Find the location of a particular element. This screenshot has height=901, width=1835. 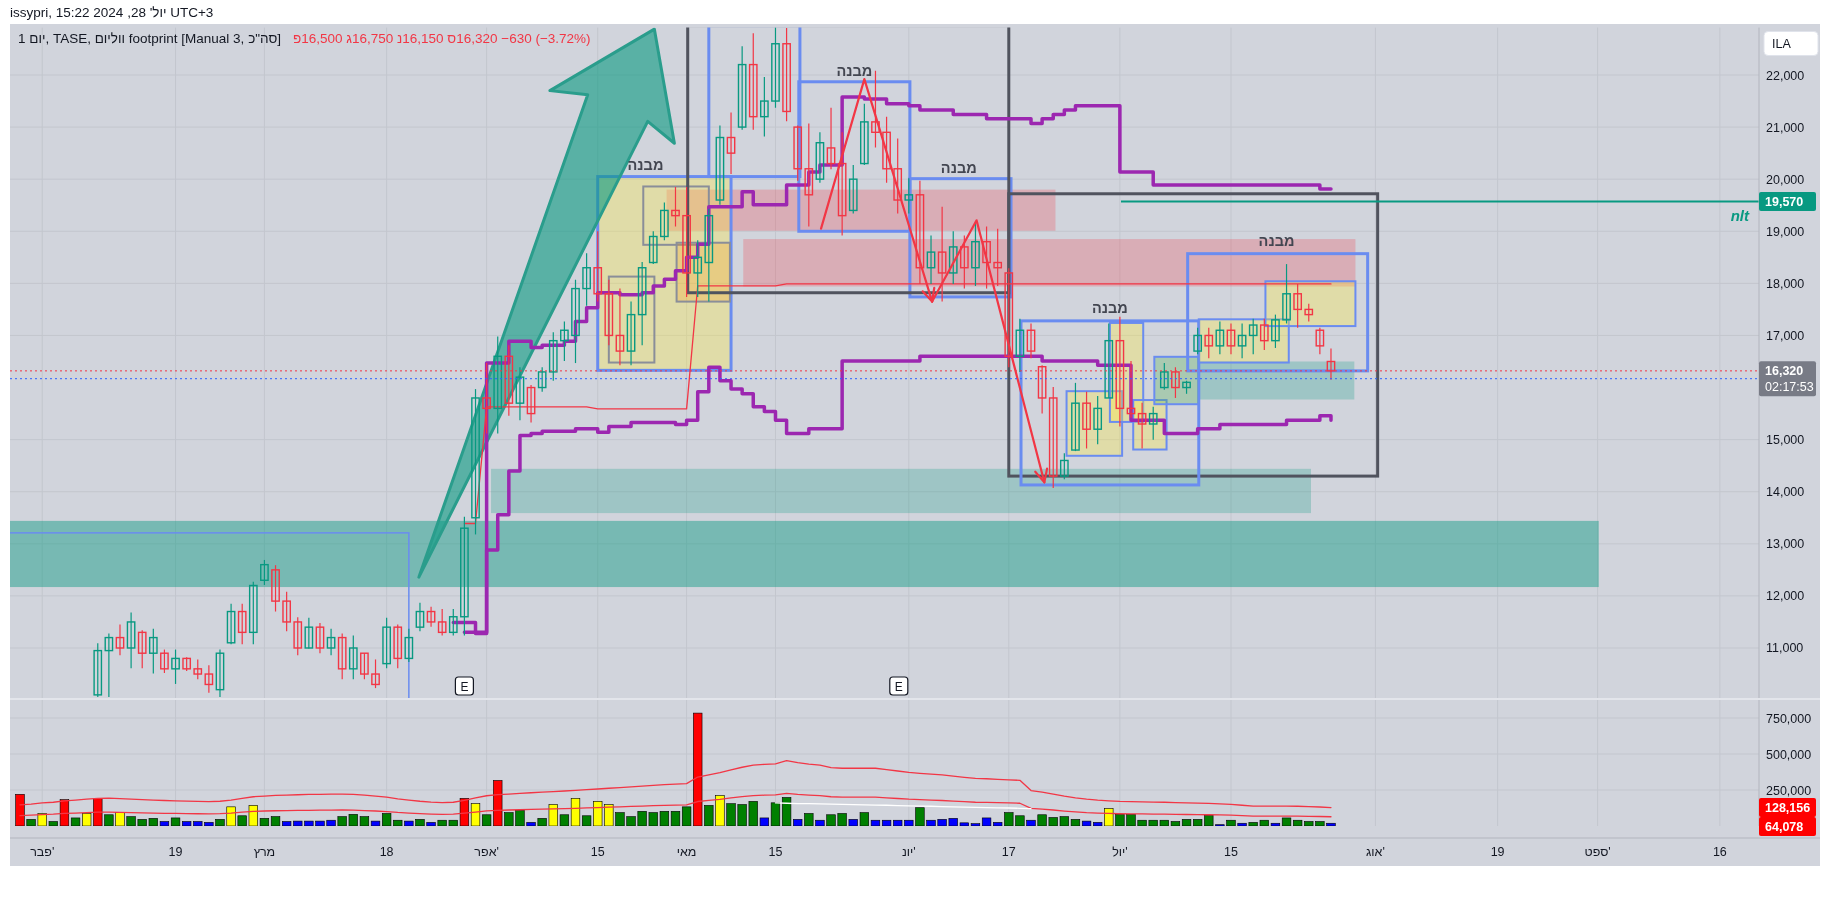

text: 128,156 is located at coordinates (1788, 808).